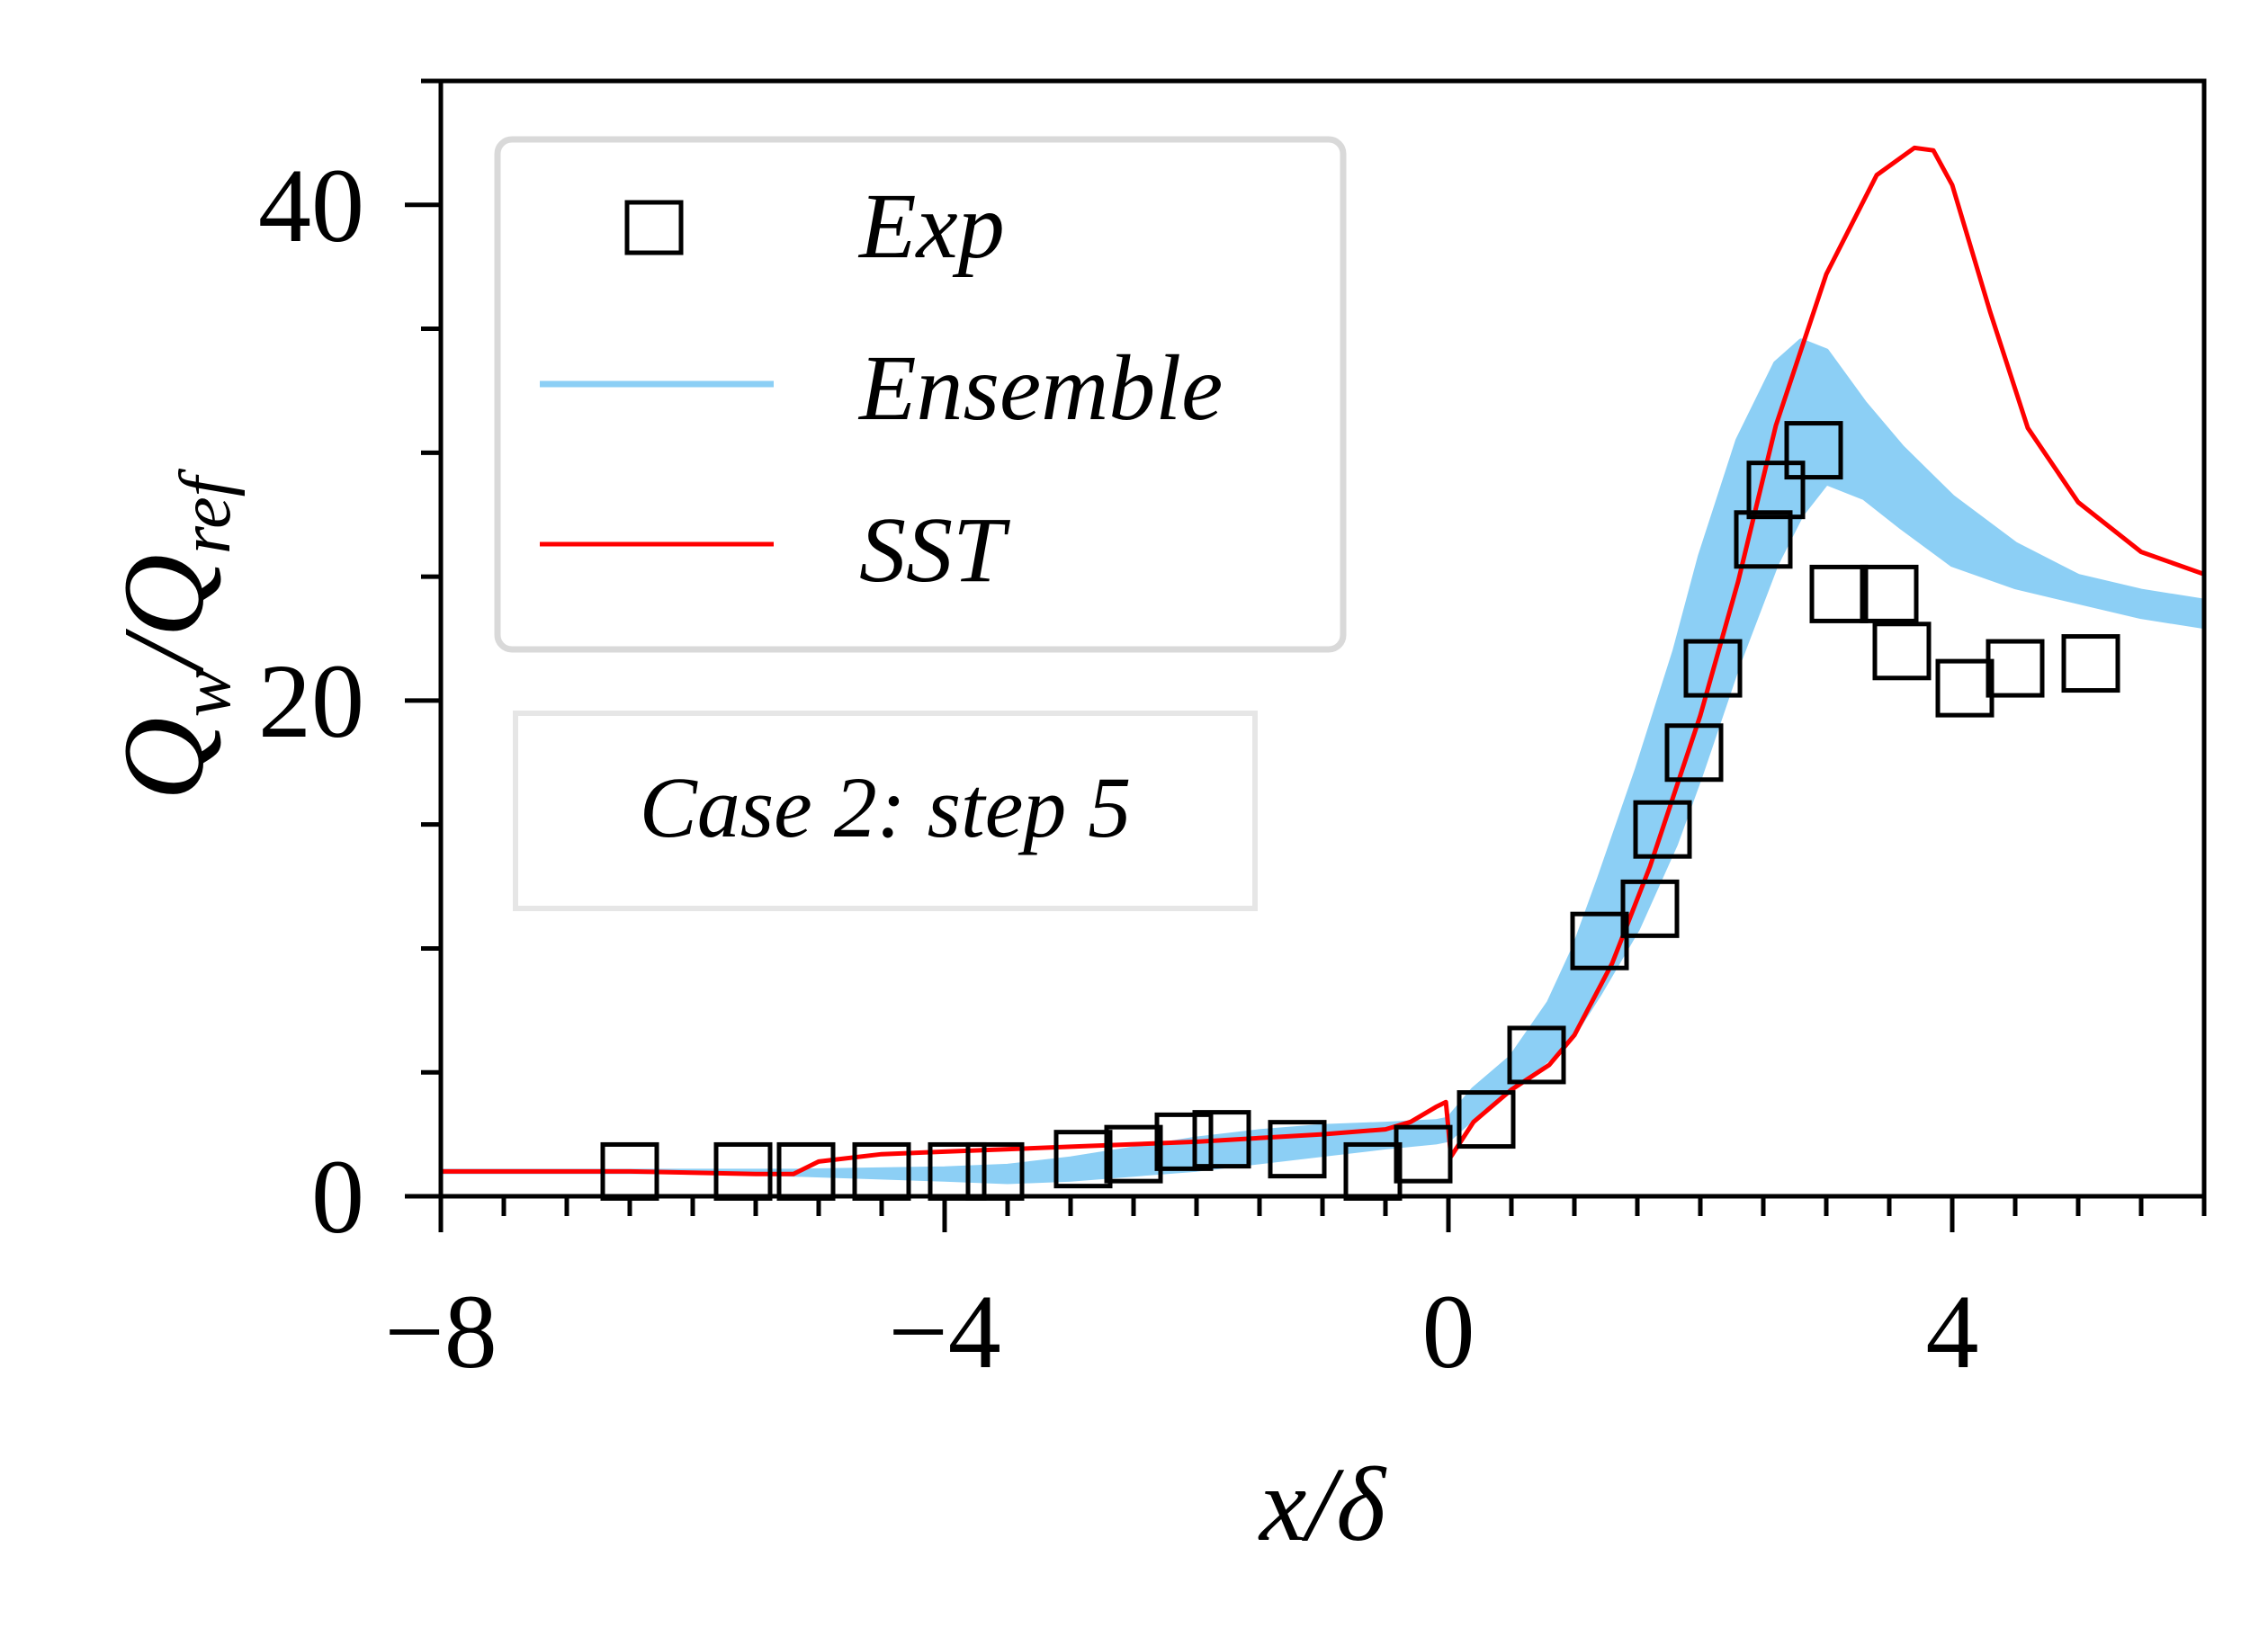 The image size is (2268, 1637). Describe the element at coordinates (931, 226) in the screenshot. I see `legend-exp-label: Exp` at that location.